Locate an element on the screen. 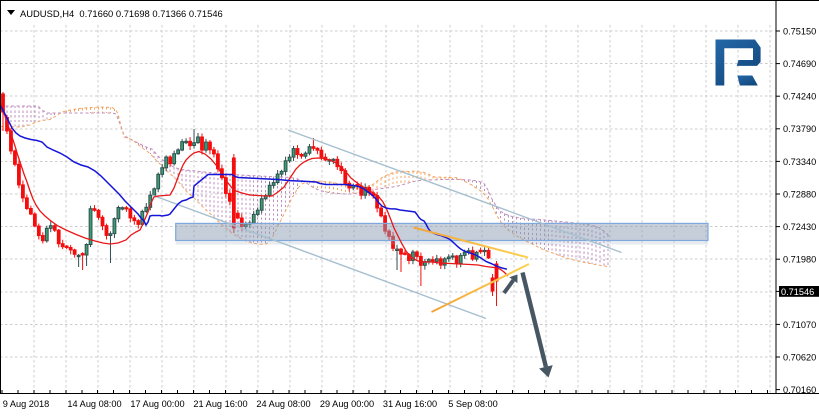 Image resolution: width=819 pixels, height=416 pixels. svg-text: 0.72430 is located at coordinates (799, 227).